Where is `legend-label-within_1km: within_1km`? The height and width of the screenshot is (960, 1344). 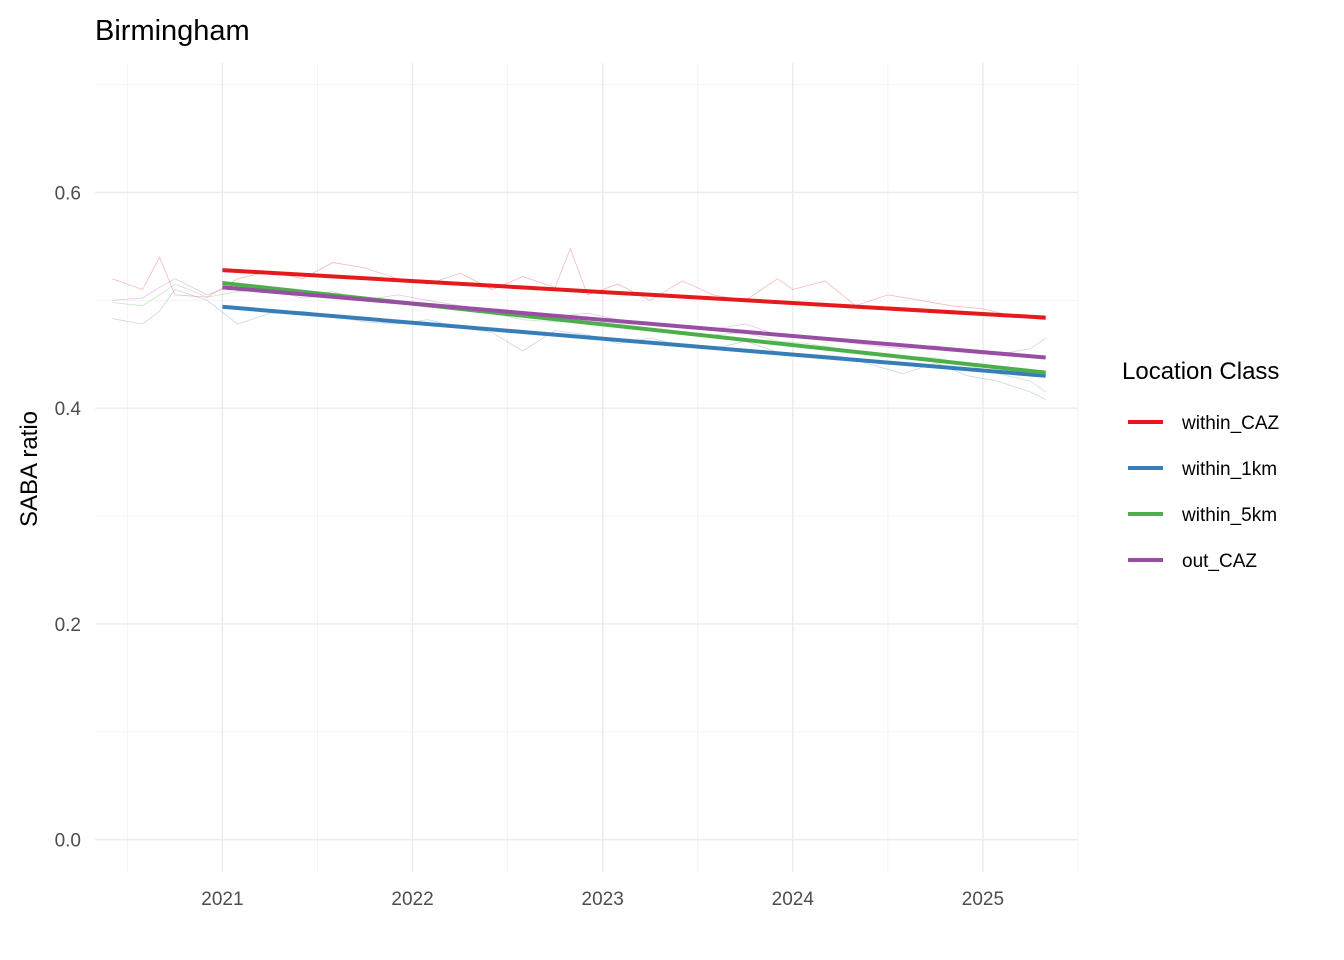
legend-label-within_1km: within_1km is located at coordinates (1229, 469).